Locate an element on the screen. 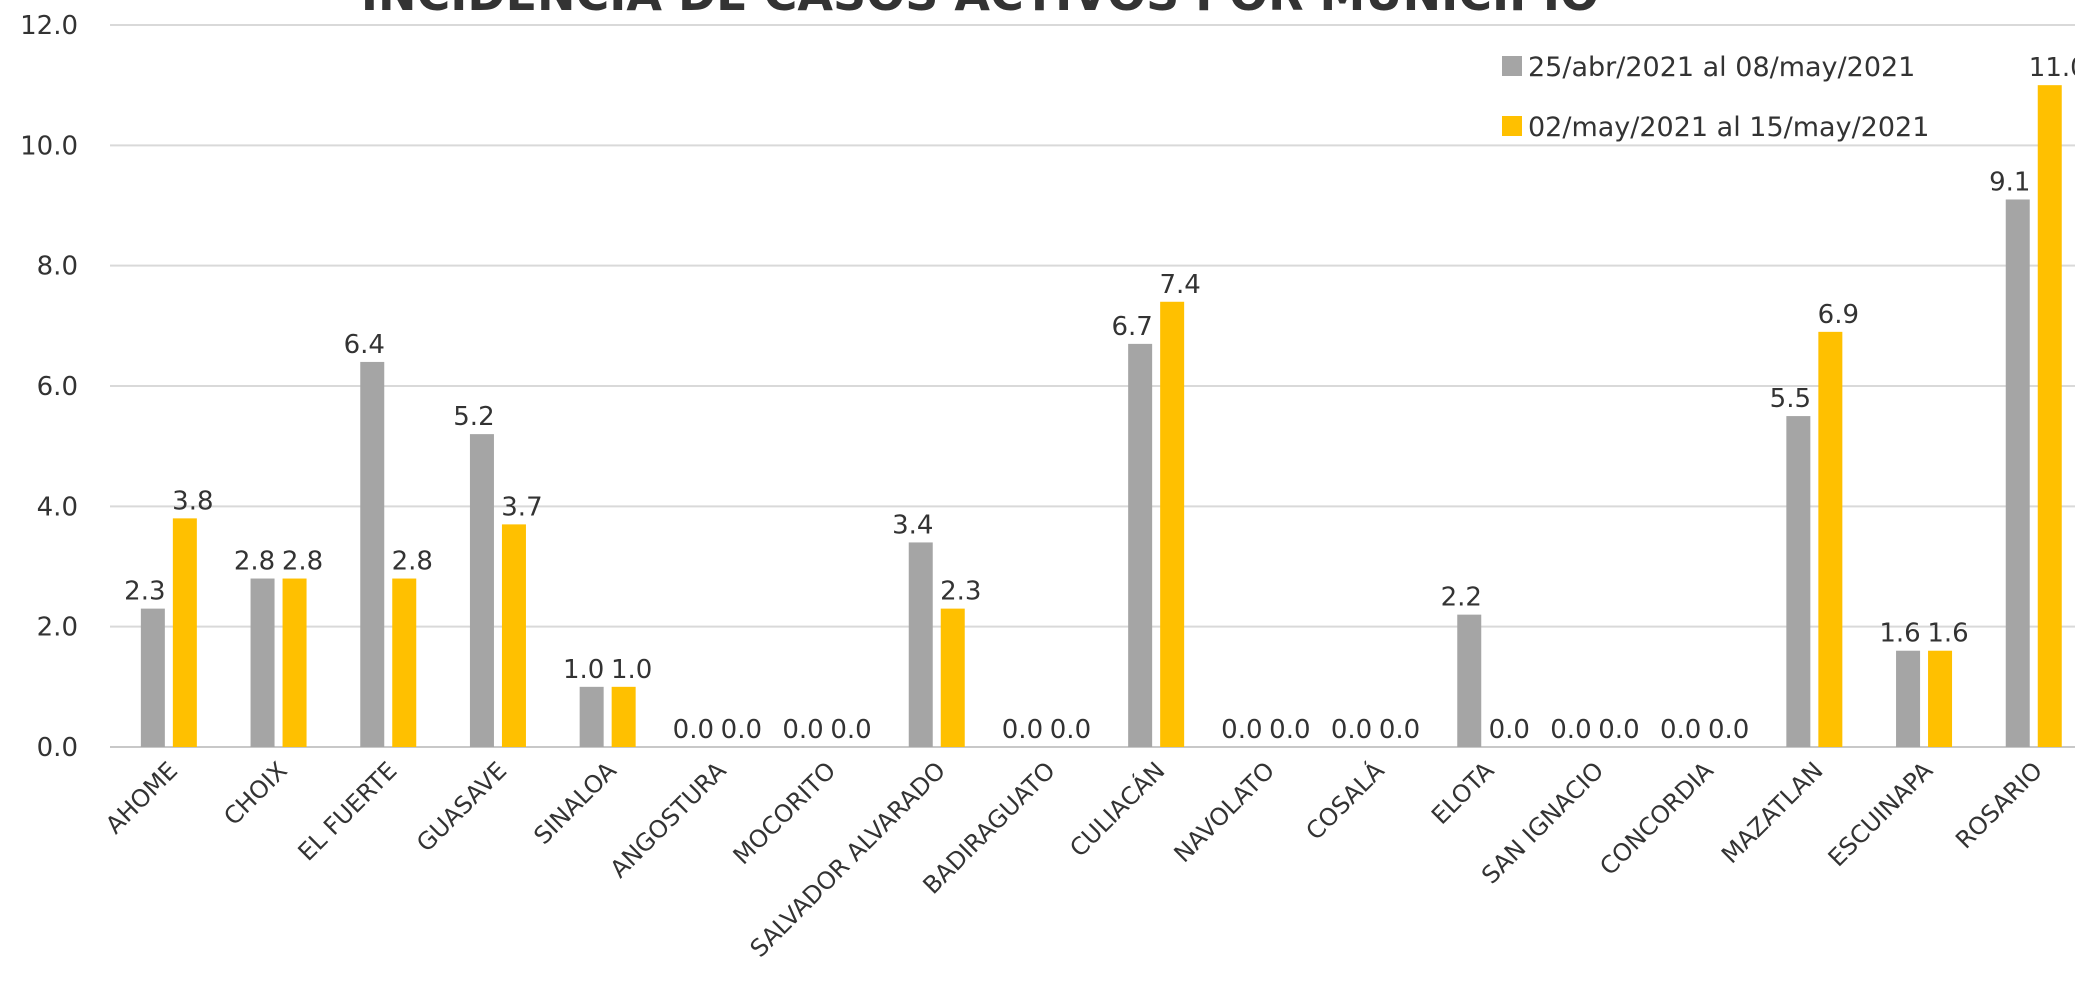  legend-label: 02/may/2021 al 15/may/2021 is located at coordinates (1728, 127).